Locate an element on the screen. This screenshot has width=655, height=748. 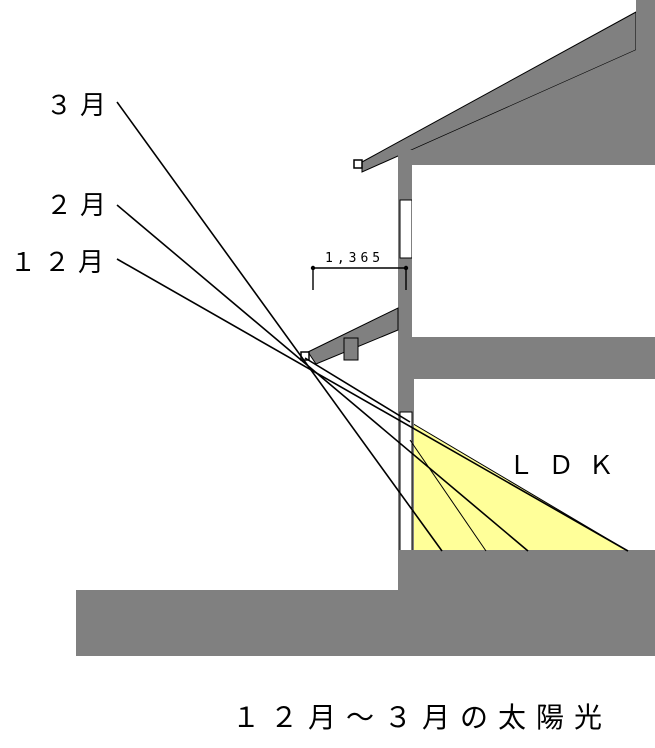
upper-window is located at coordinates (406, 229).